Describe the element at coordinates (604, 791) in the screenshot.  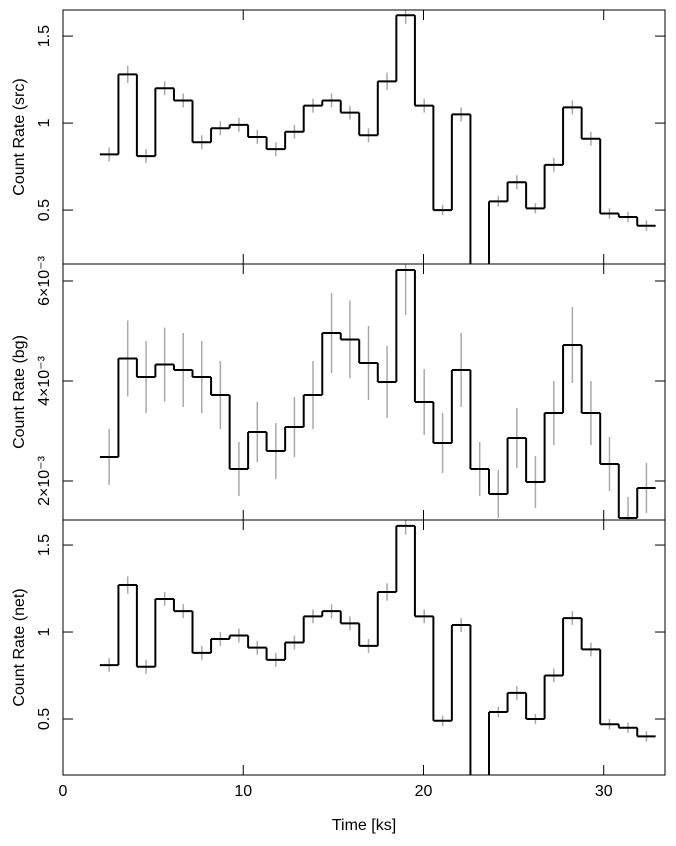
I see `x-tick-label: 30` at that location.